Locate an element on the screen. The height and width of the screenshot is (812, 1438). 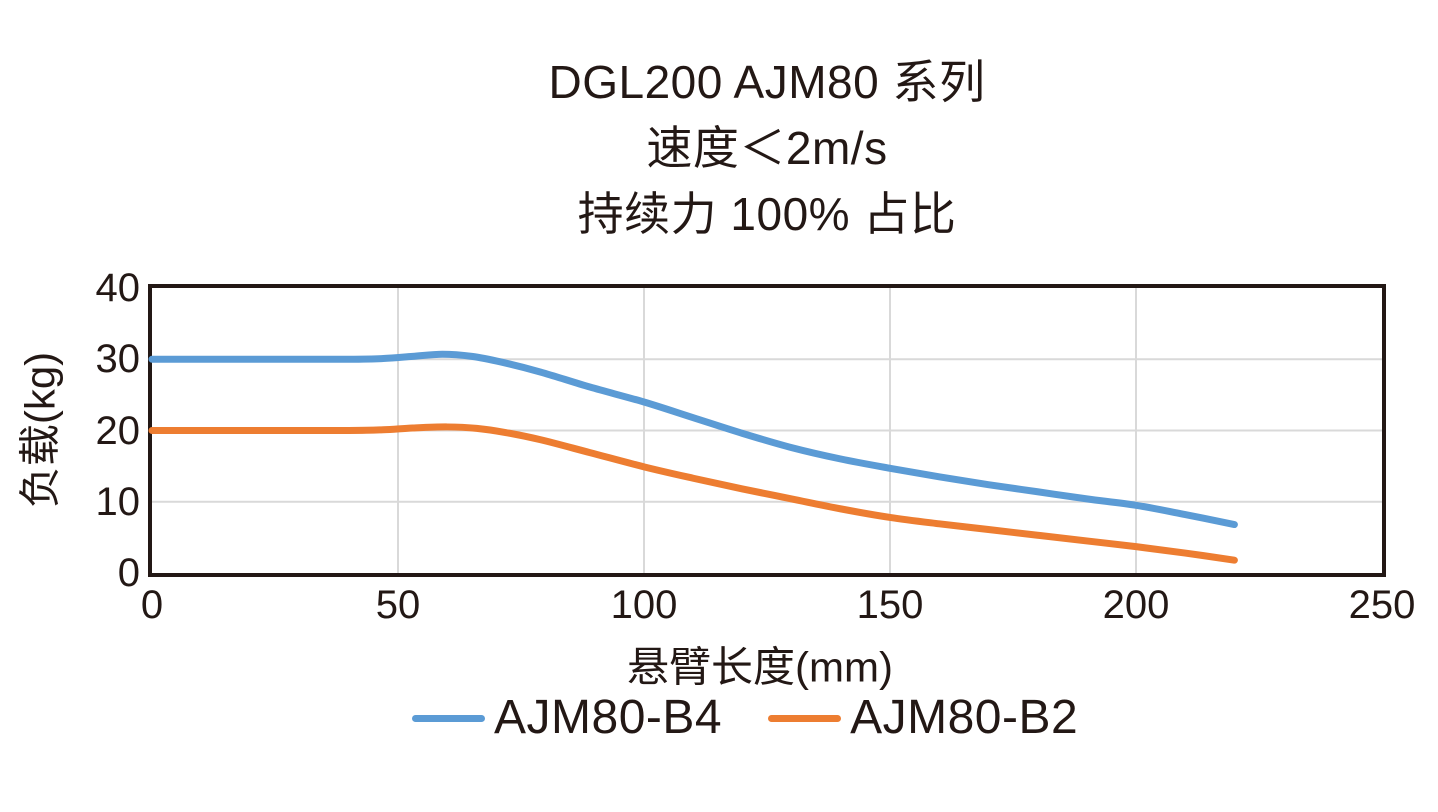
legend-item-ajm80-b4: AJM80-B4 is located at coordinates (567, 718).